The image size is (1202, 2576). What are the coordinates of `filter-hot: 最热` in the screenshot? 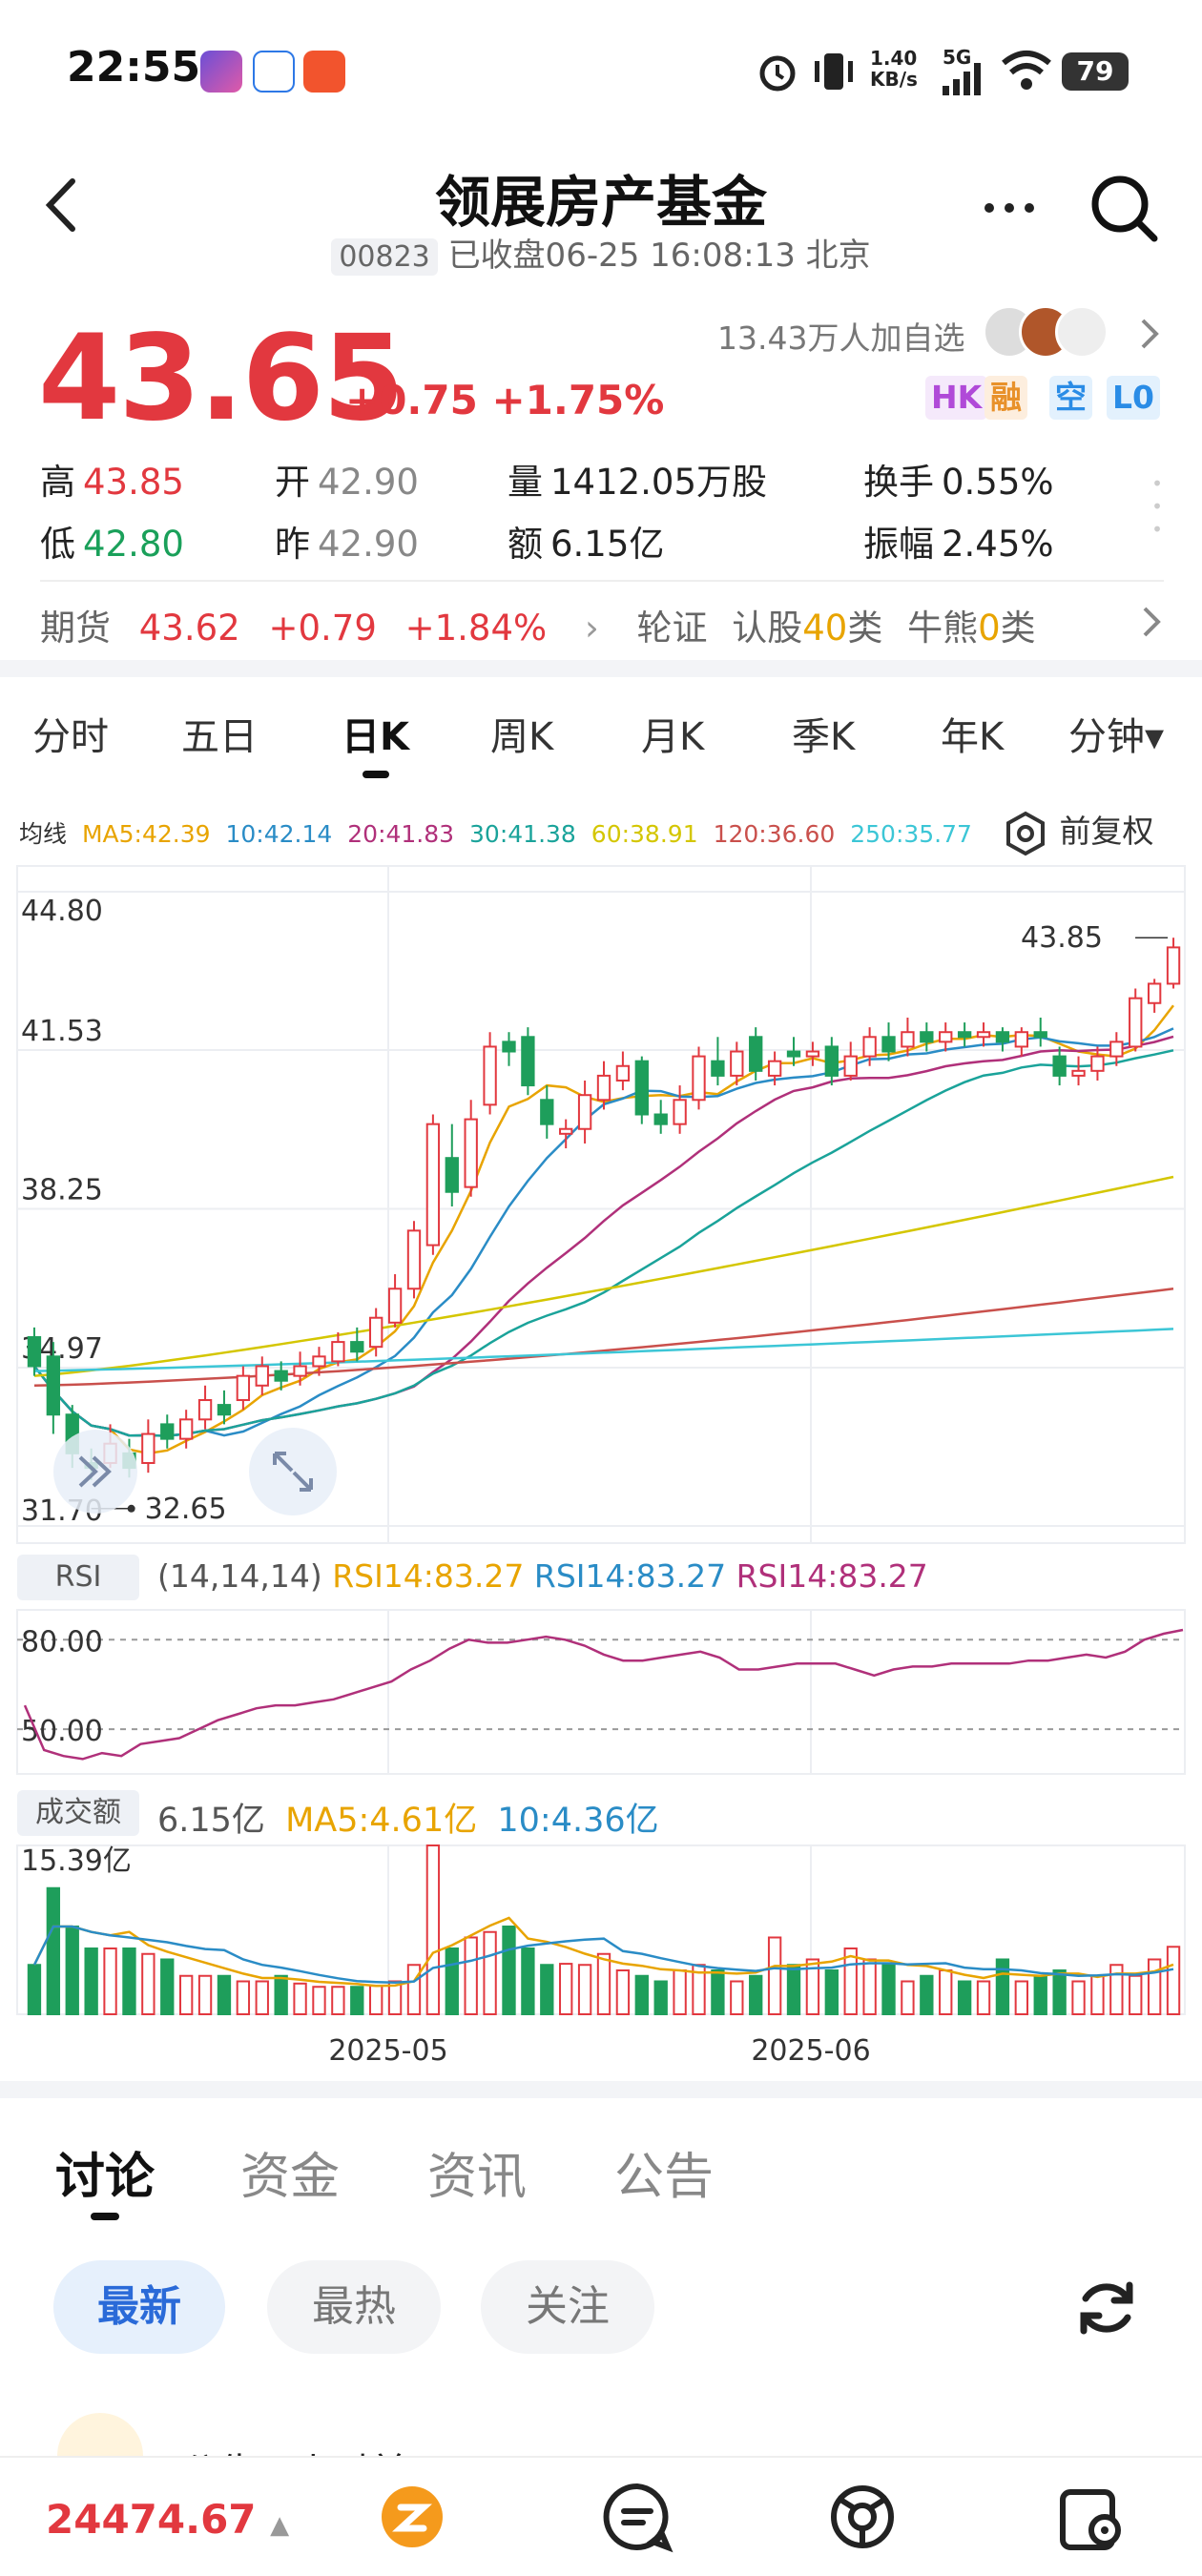 It's located at (354, 2307).